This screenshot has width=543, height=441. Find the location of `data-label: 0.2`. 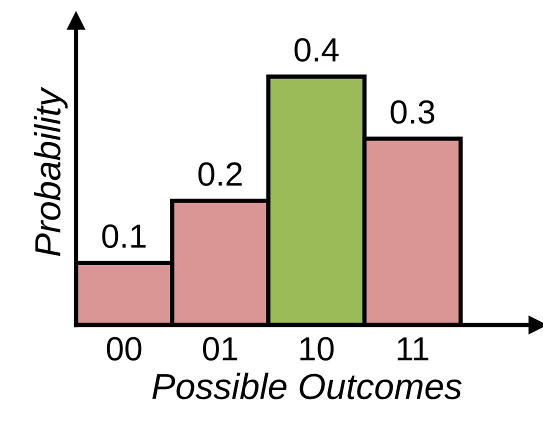

data-label: 0.2 is located at coordinates (220, 174).